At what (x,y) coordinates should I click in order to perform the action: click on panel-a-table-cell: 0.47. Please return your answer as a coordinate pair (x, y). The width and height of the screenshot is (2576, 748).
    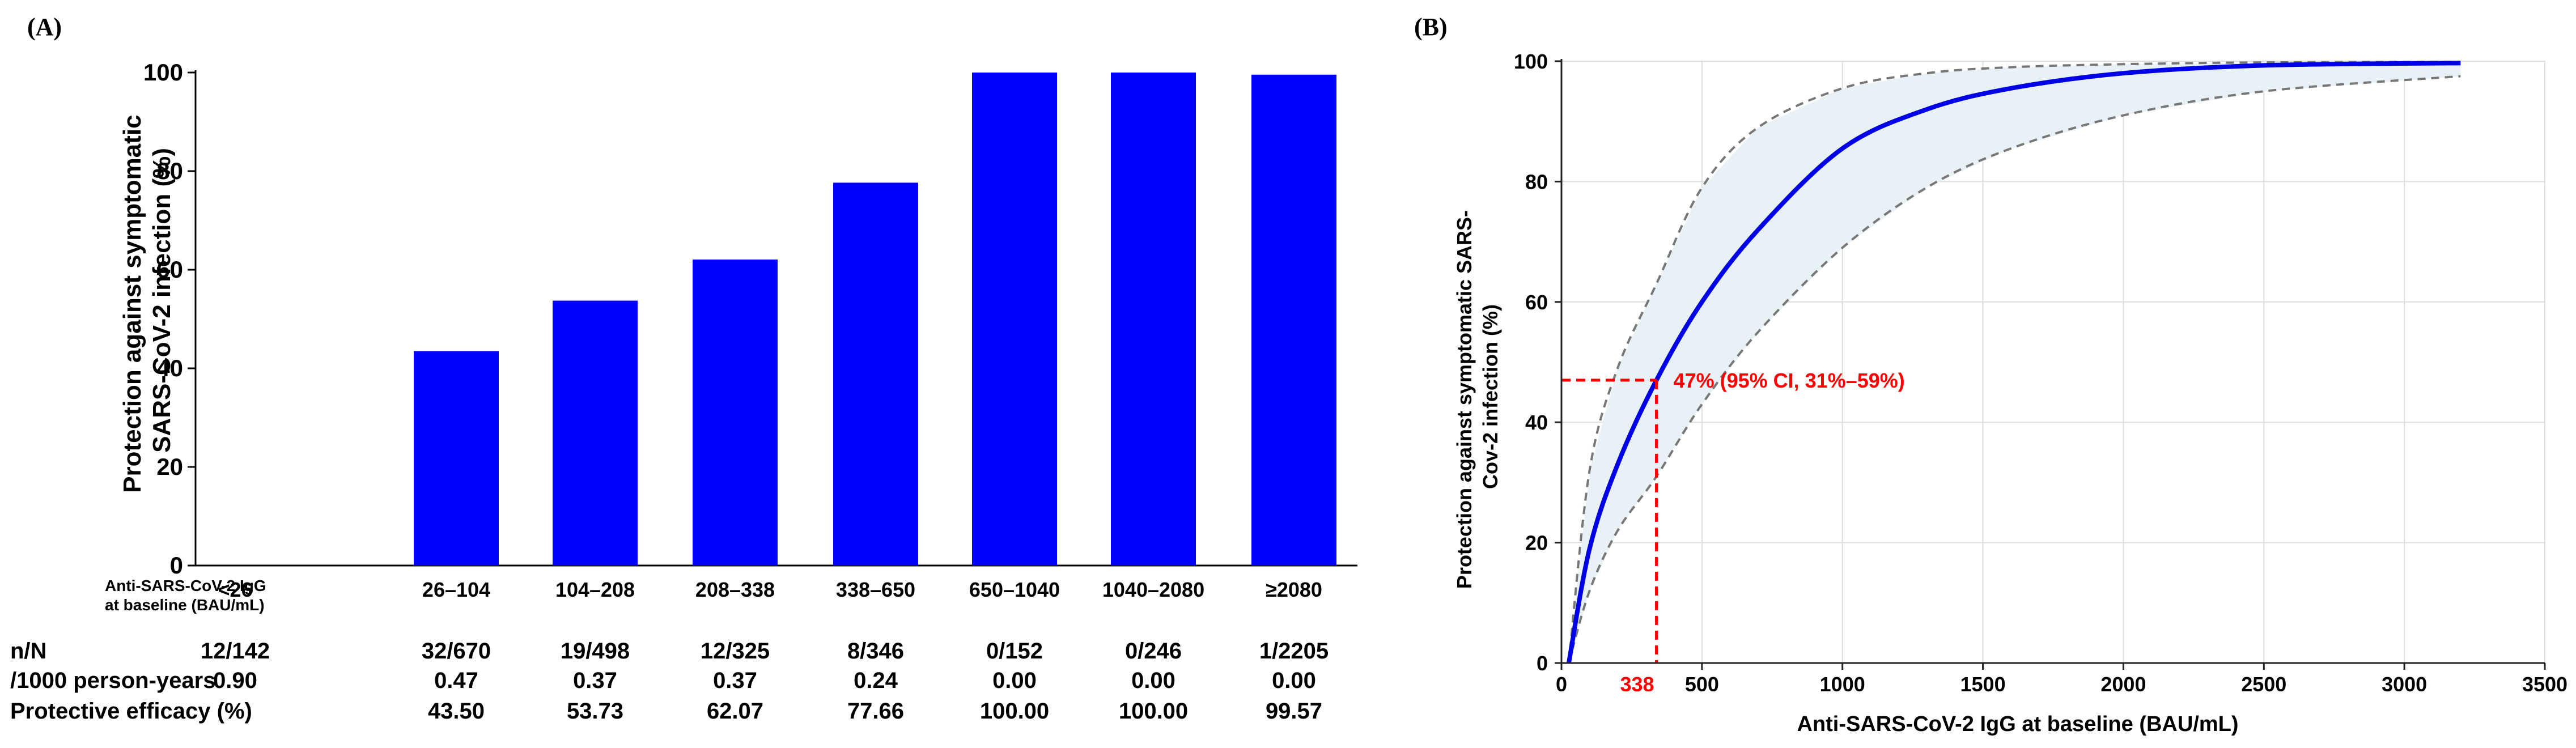
    Looking at the image, I should click on (456, 680).